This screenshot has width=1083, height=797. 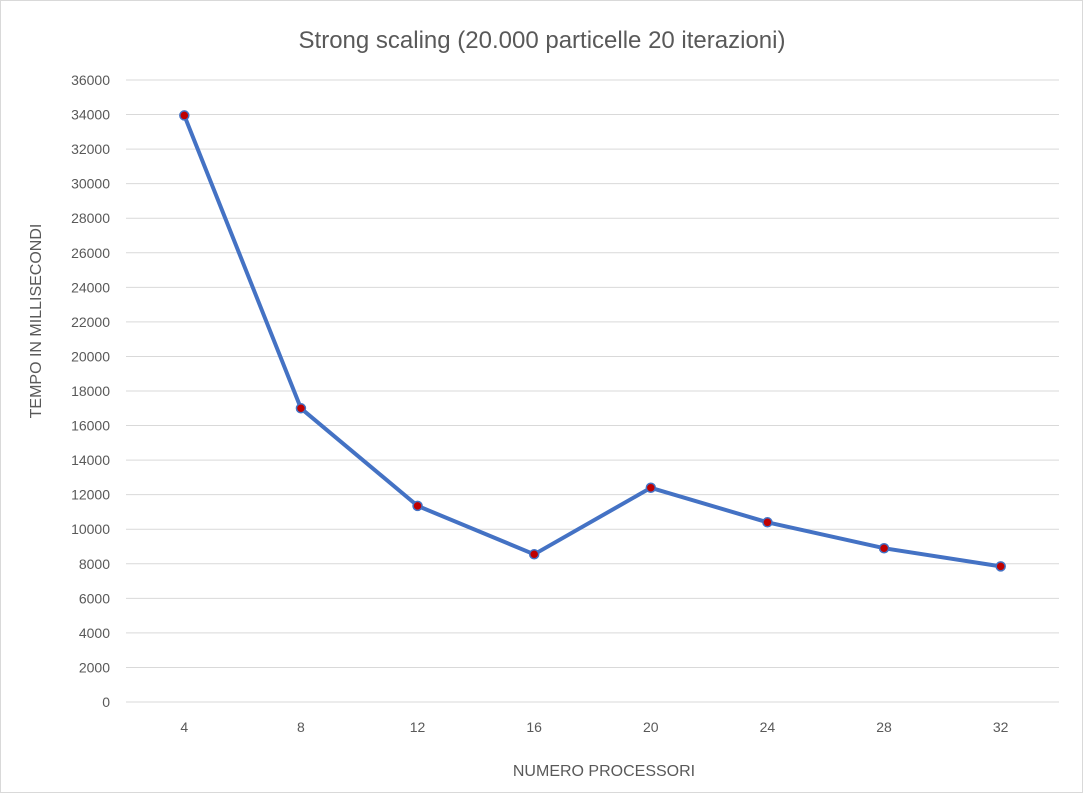 I want to click on y-tick-label: 26000, so click(x=90, y=253).